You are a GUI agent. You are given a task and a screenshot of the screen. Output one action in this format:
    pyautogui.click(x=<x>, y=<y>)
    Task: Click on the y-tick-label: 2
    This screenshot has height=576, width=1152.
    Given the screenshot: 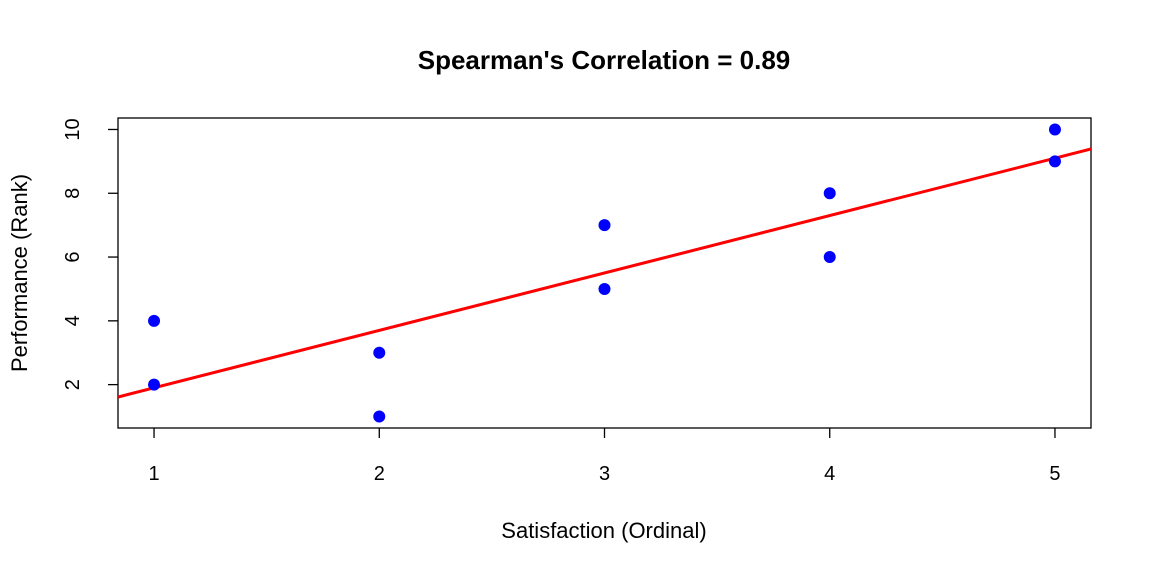 What is the action you would take?
    pyautogui.click(x=73, y=384)
    